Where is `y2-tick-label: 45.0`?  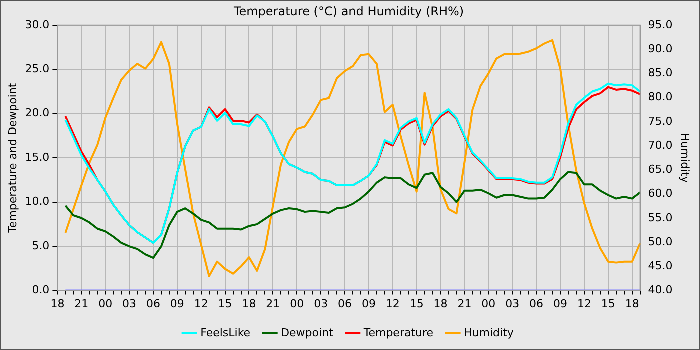 y2-tick-label: 45.0 is located at coordinates (660, 266).